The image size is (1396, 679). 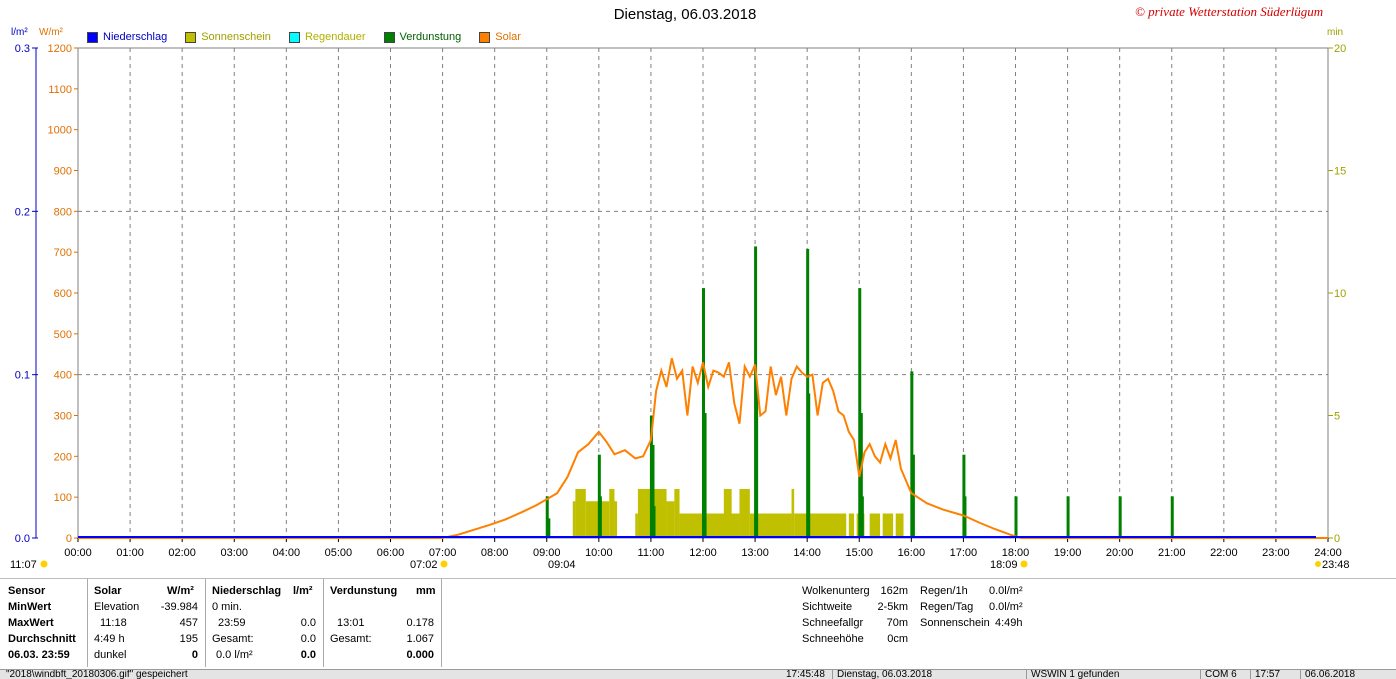 I want to click on precip-unit: l/m², so click(x=303, y=591).